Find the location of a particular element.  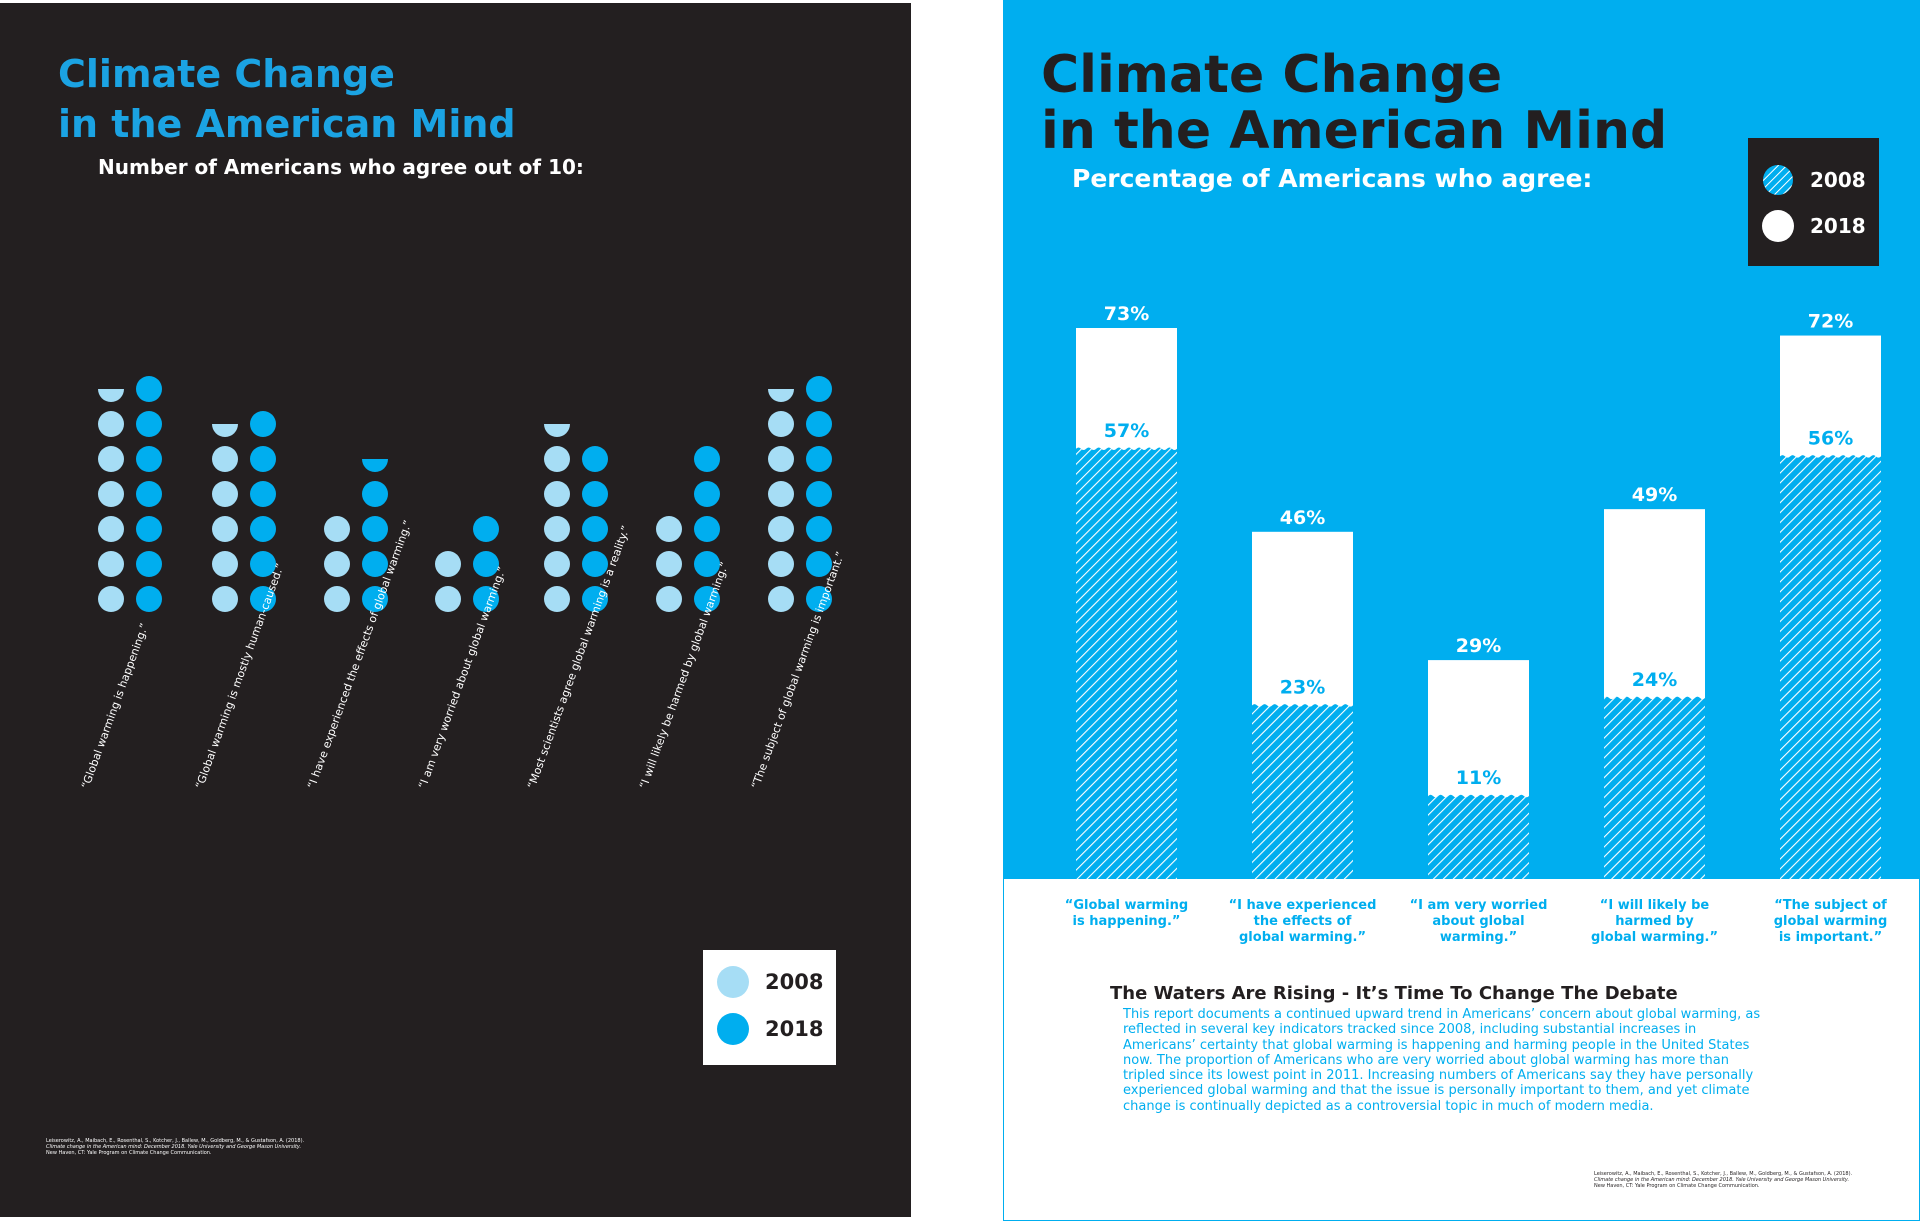

bar-label-2008: 57% is located at coordinates (1126, 431).